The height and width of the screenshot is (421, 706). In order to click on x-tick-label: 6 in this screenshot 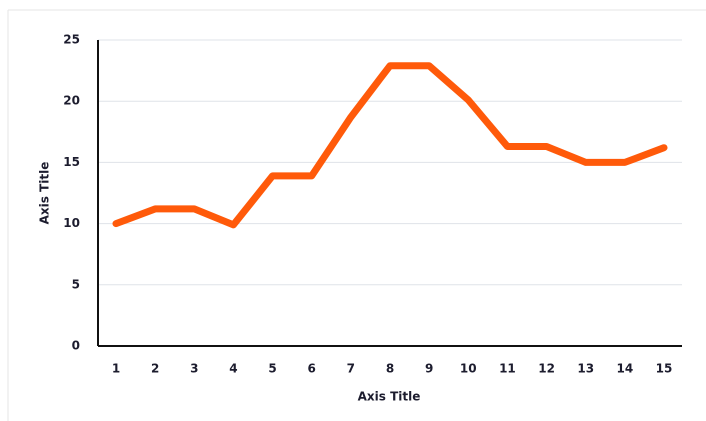, I will do `click(312, 369)`.